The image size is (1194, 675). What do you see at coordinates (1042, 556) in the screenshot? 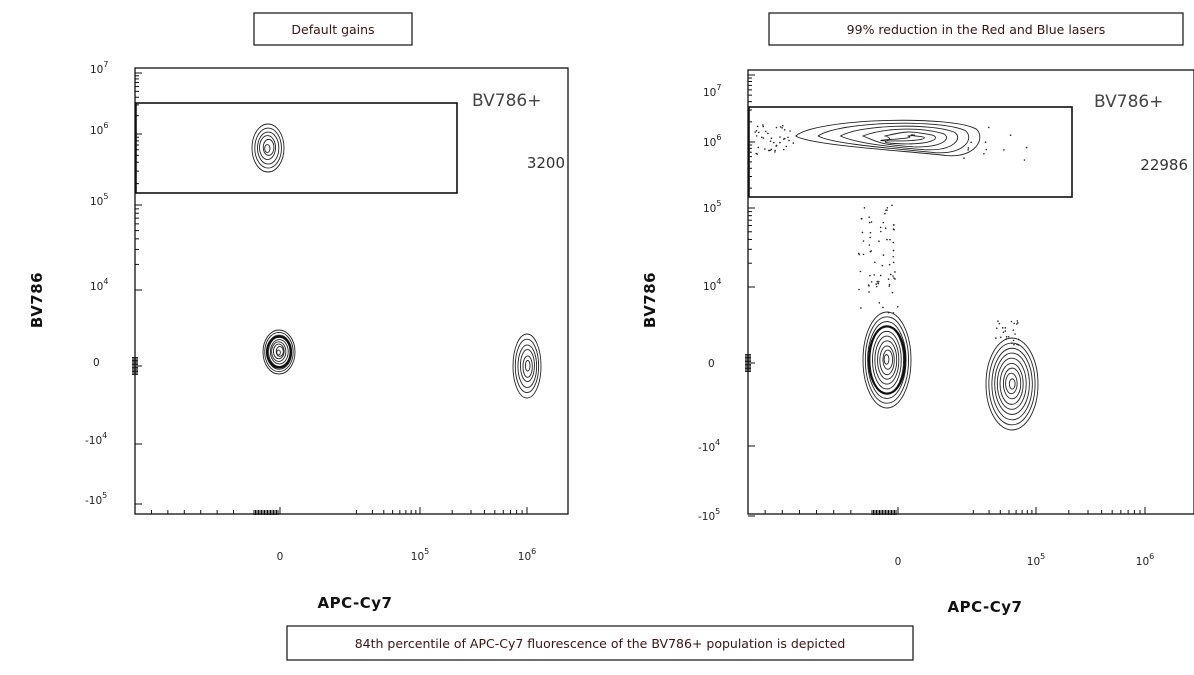
I see `right-xtick-exp: 5` at bounding box center [1042, 556].